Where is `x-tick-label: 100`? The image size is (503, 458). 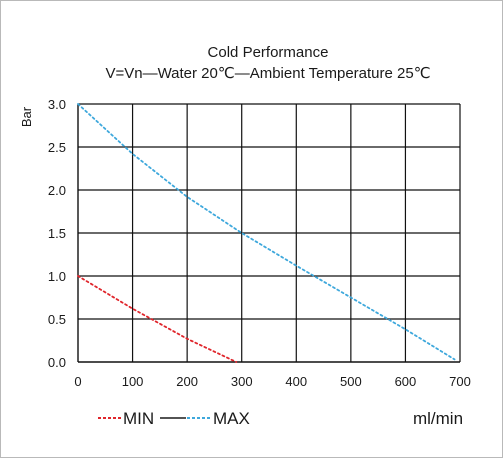 x-tick-label: 100 is located at coordinates (133, 381).